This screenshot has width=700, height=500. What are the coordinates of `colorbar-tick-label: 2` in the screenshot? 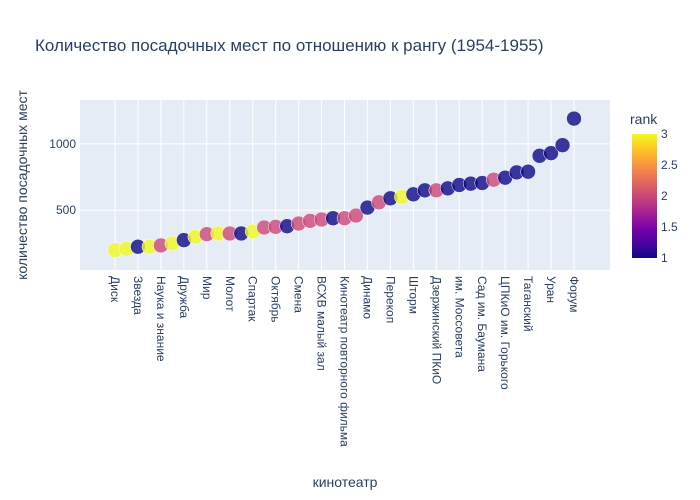 It's located at (664, 196).